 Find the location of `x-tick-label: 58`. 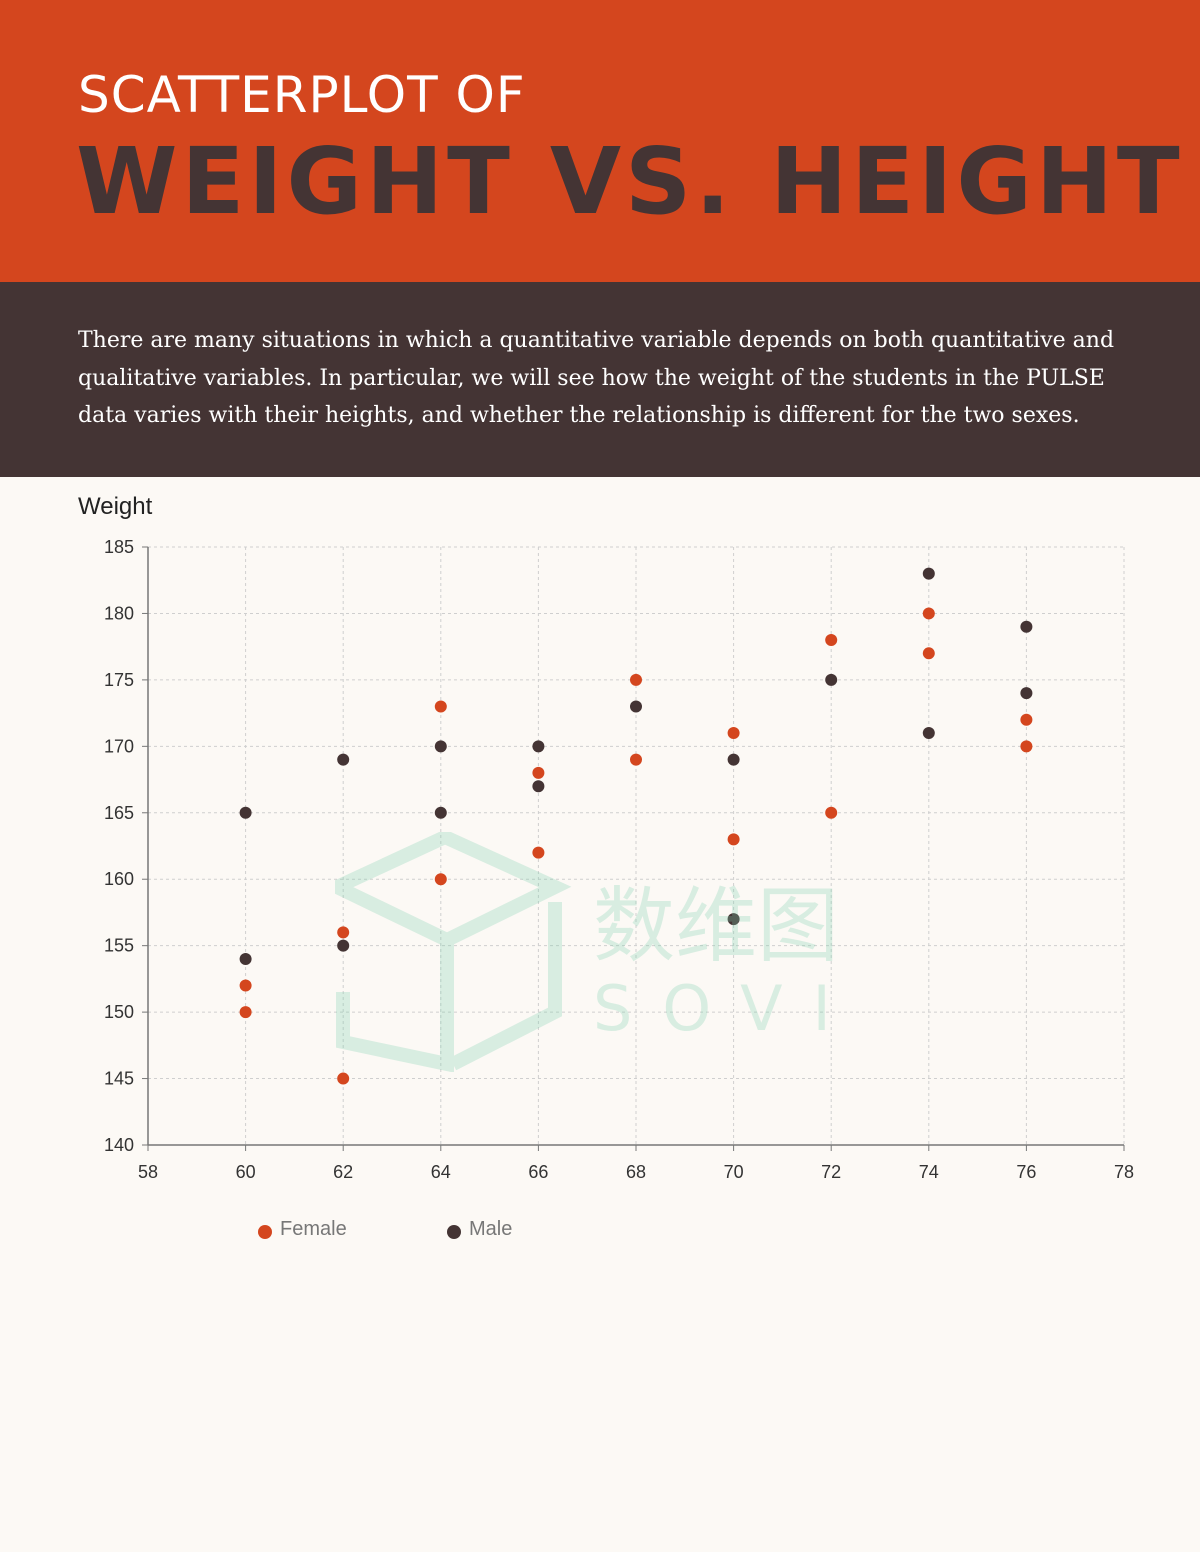

x-tick-label: 58 is located at coordinates (148, 1172).